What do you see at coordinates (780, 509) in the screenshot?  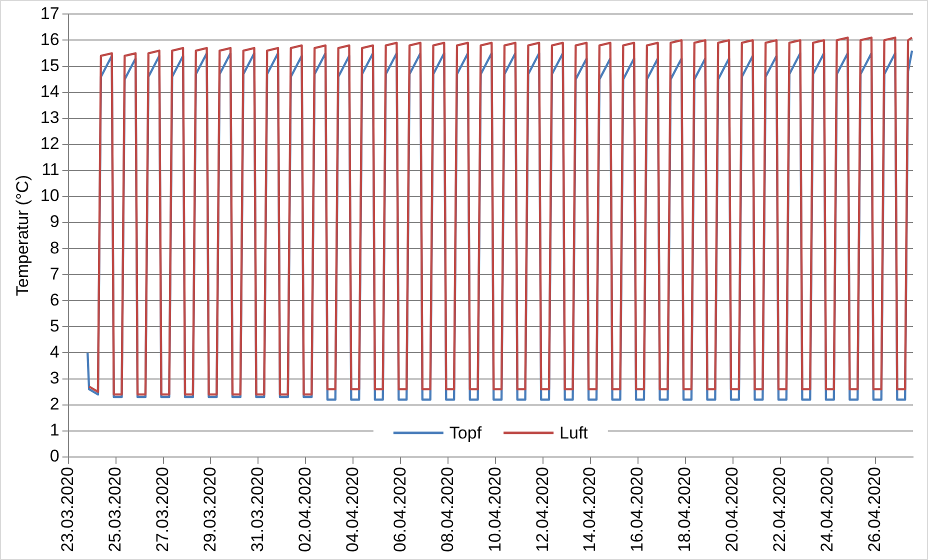 I see `x-tick-label: 22.04.2020` at bounding box center [780, 509].